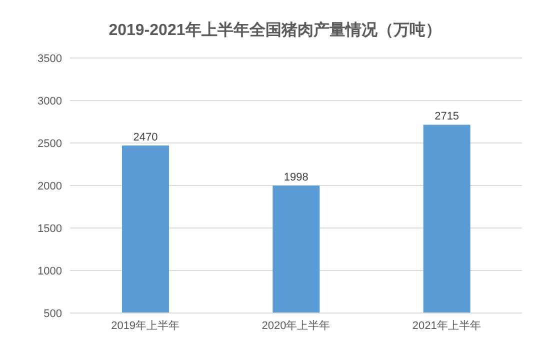 This screenshot has width=550, height=351. Describe the element at coordinates (446, 325) in the screenshot. I see `x-tick-label: 2021年上半年` at that location.